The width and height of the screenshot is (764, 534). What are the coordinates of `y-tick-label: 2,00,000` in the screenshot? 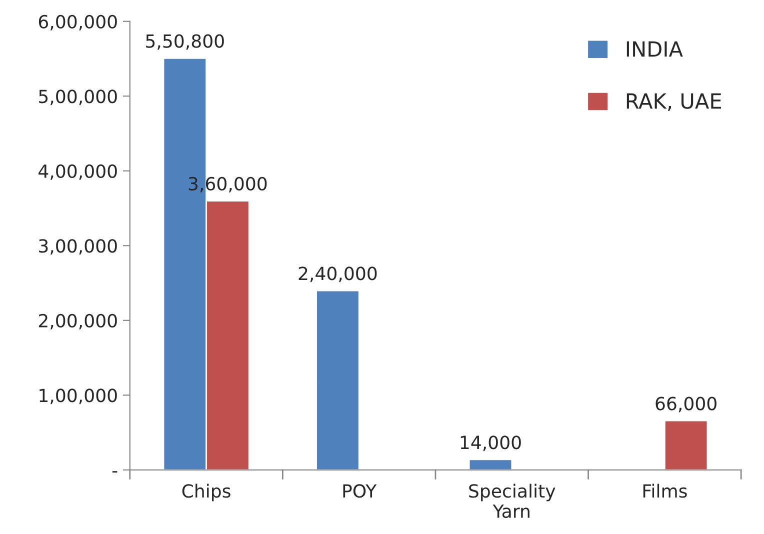 It's located at (77, 322).